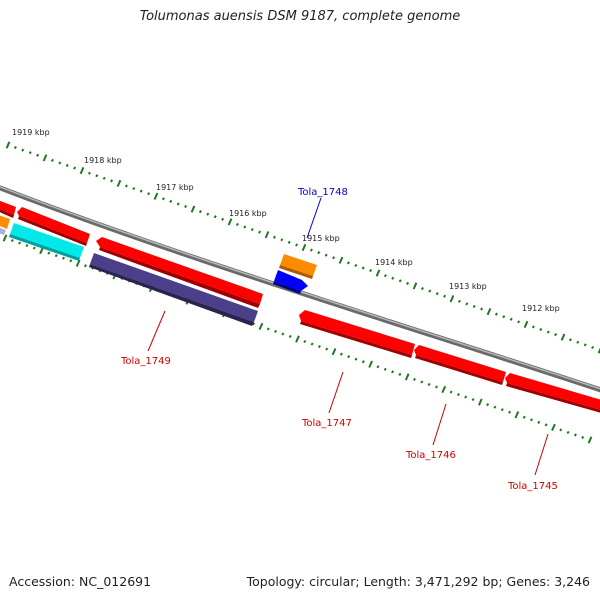 Image resolution: width=600 pixels, height=600 pixels. I want to click on gene-light-fragment, so click(3, 230).